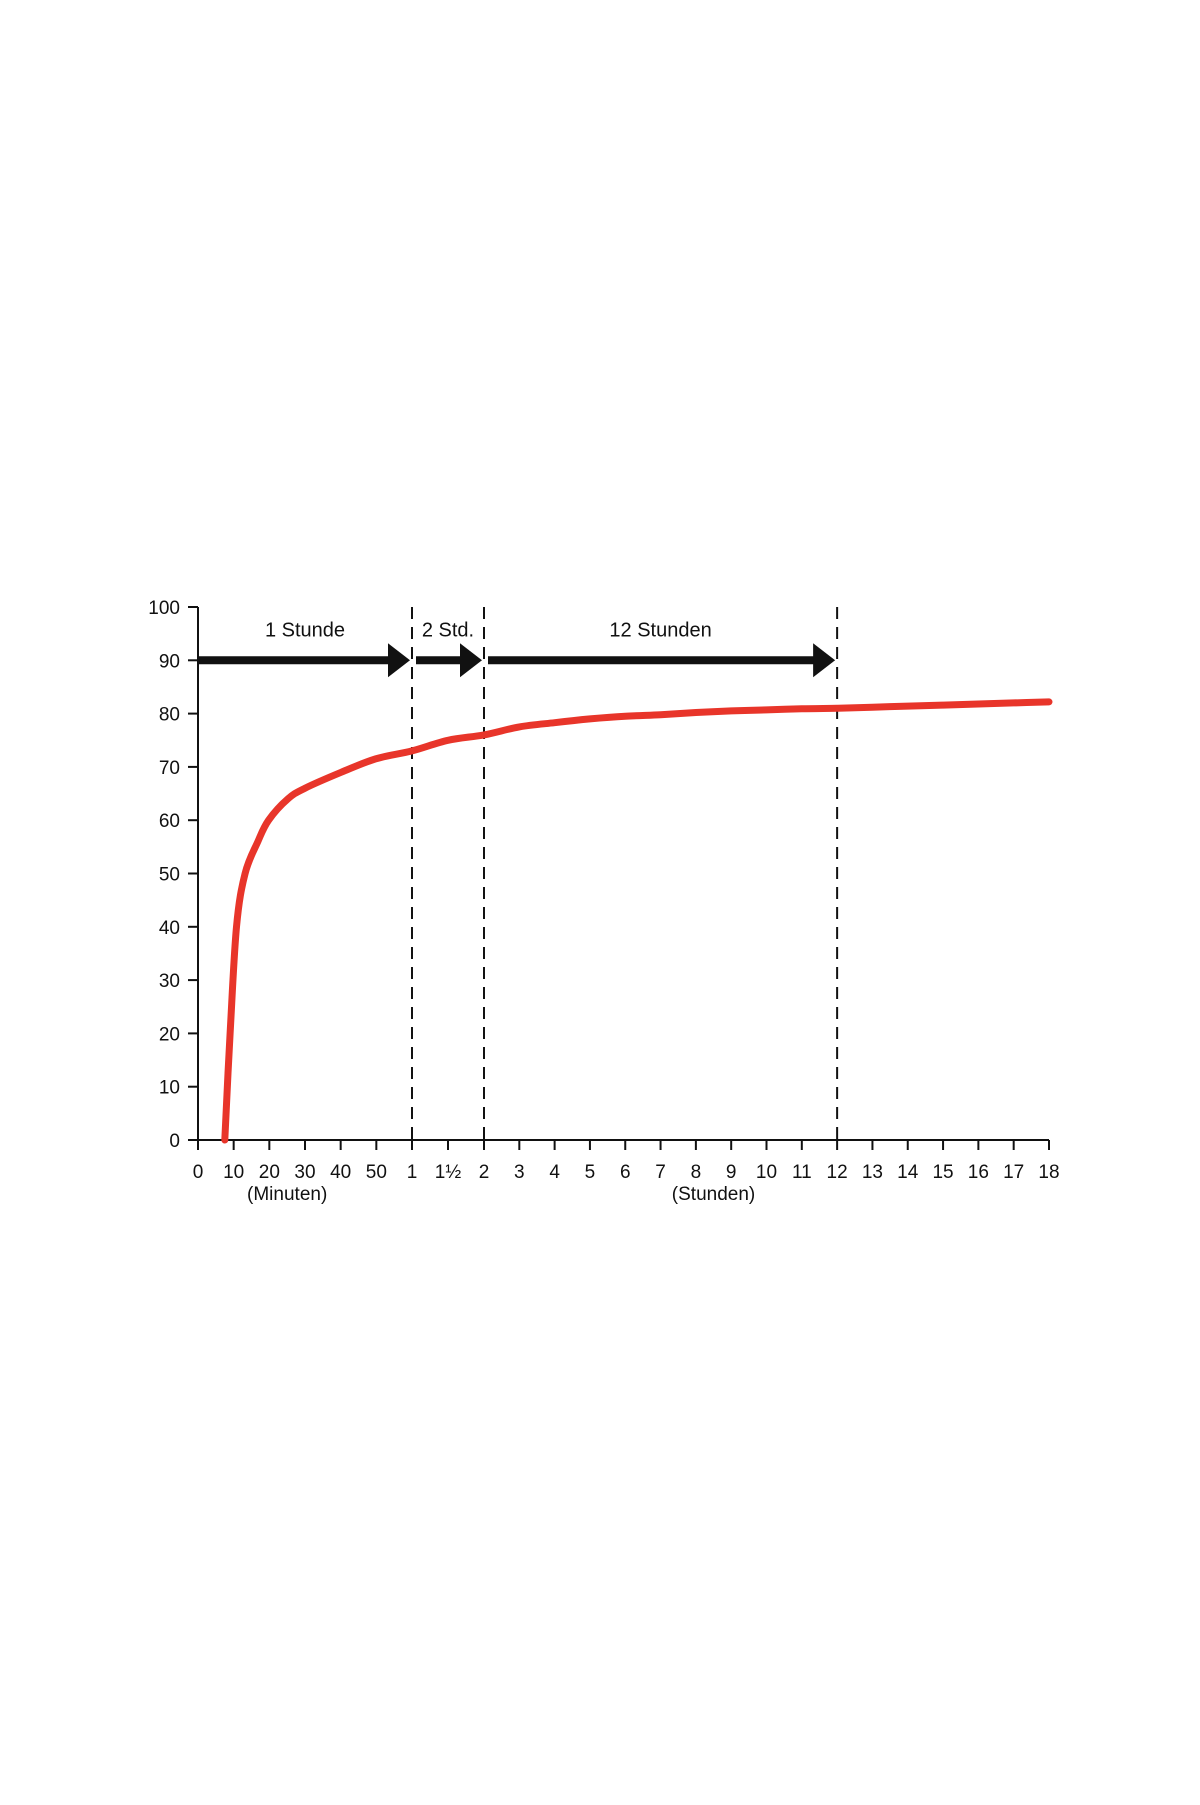 The image size is (1200, 1805). Describe the element at coordinates (412, 1172) in the screenshot. I see `x-tick-label-hours: 1` at that location.